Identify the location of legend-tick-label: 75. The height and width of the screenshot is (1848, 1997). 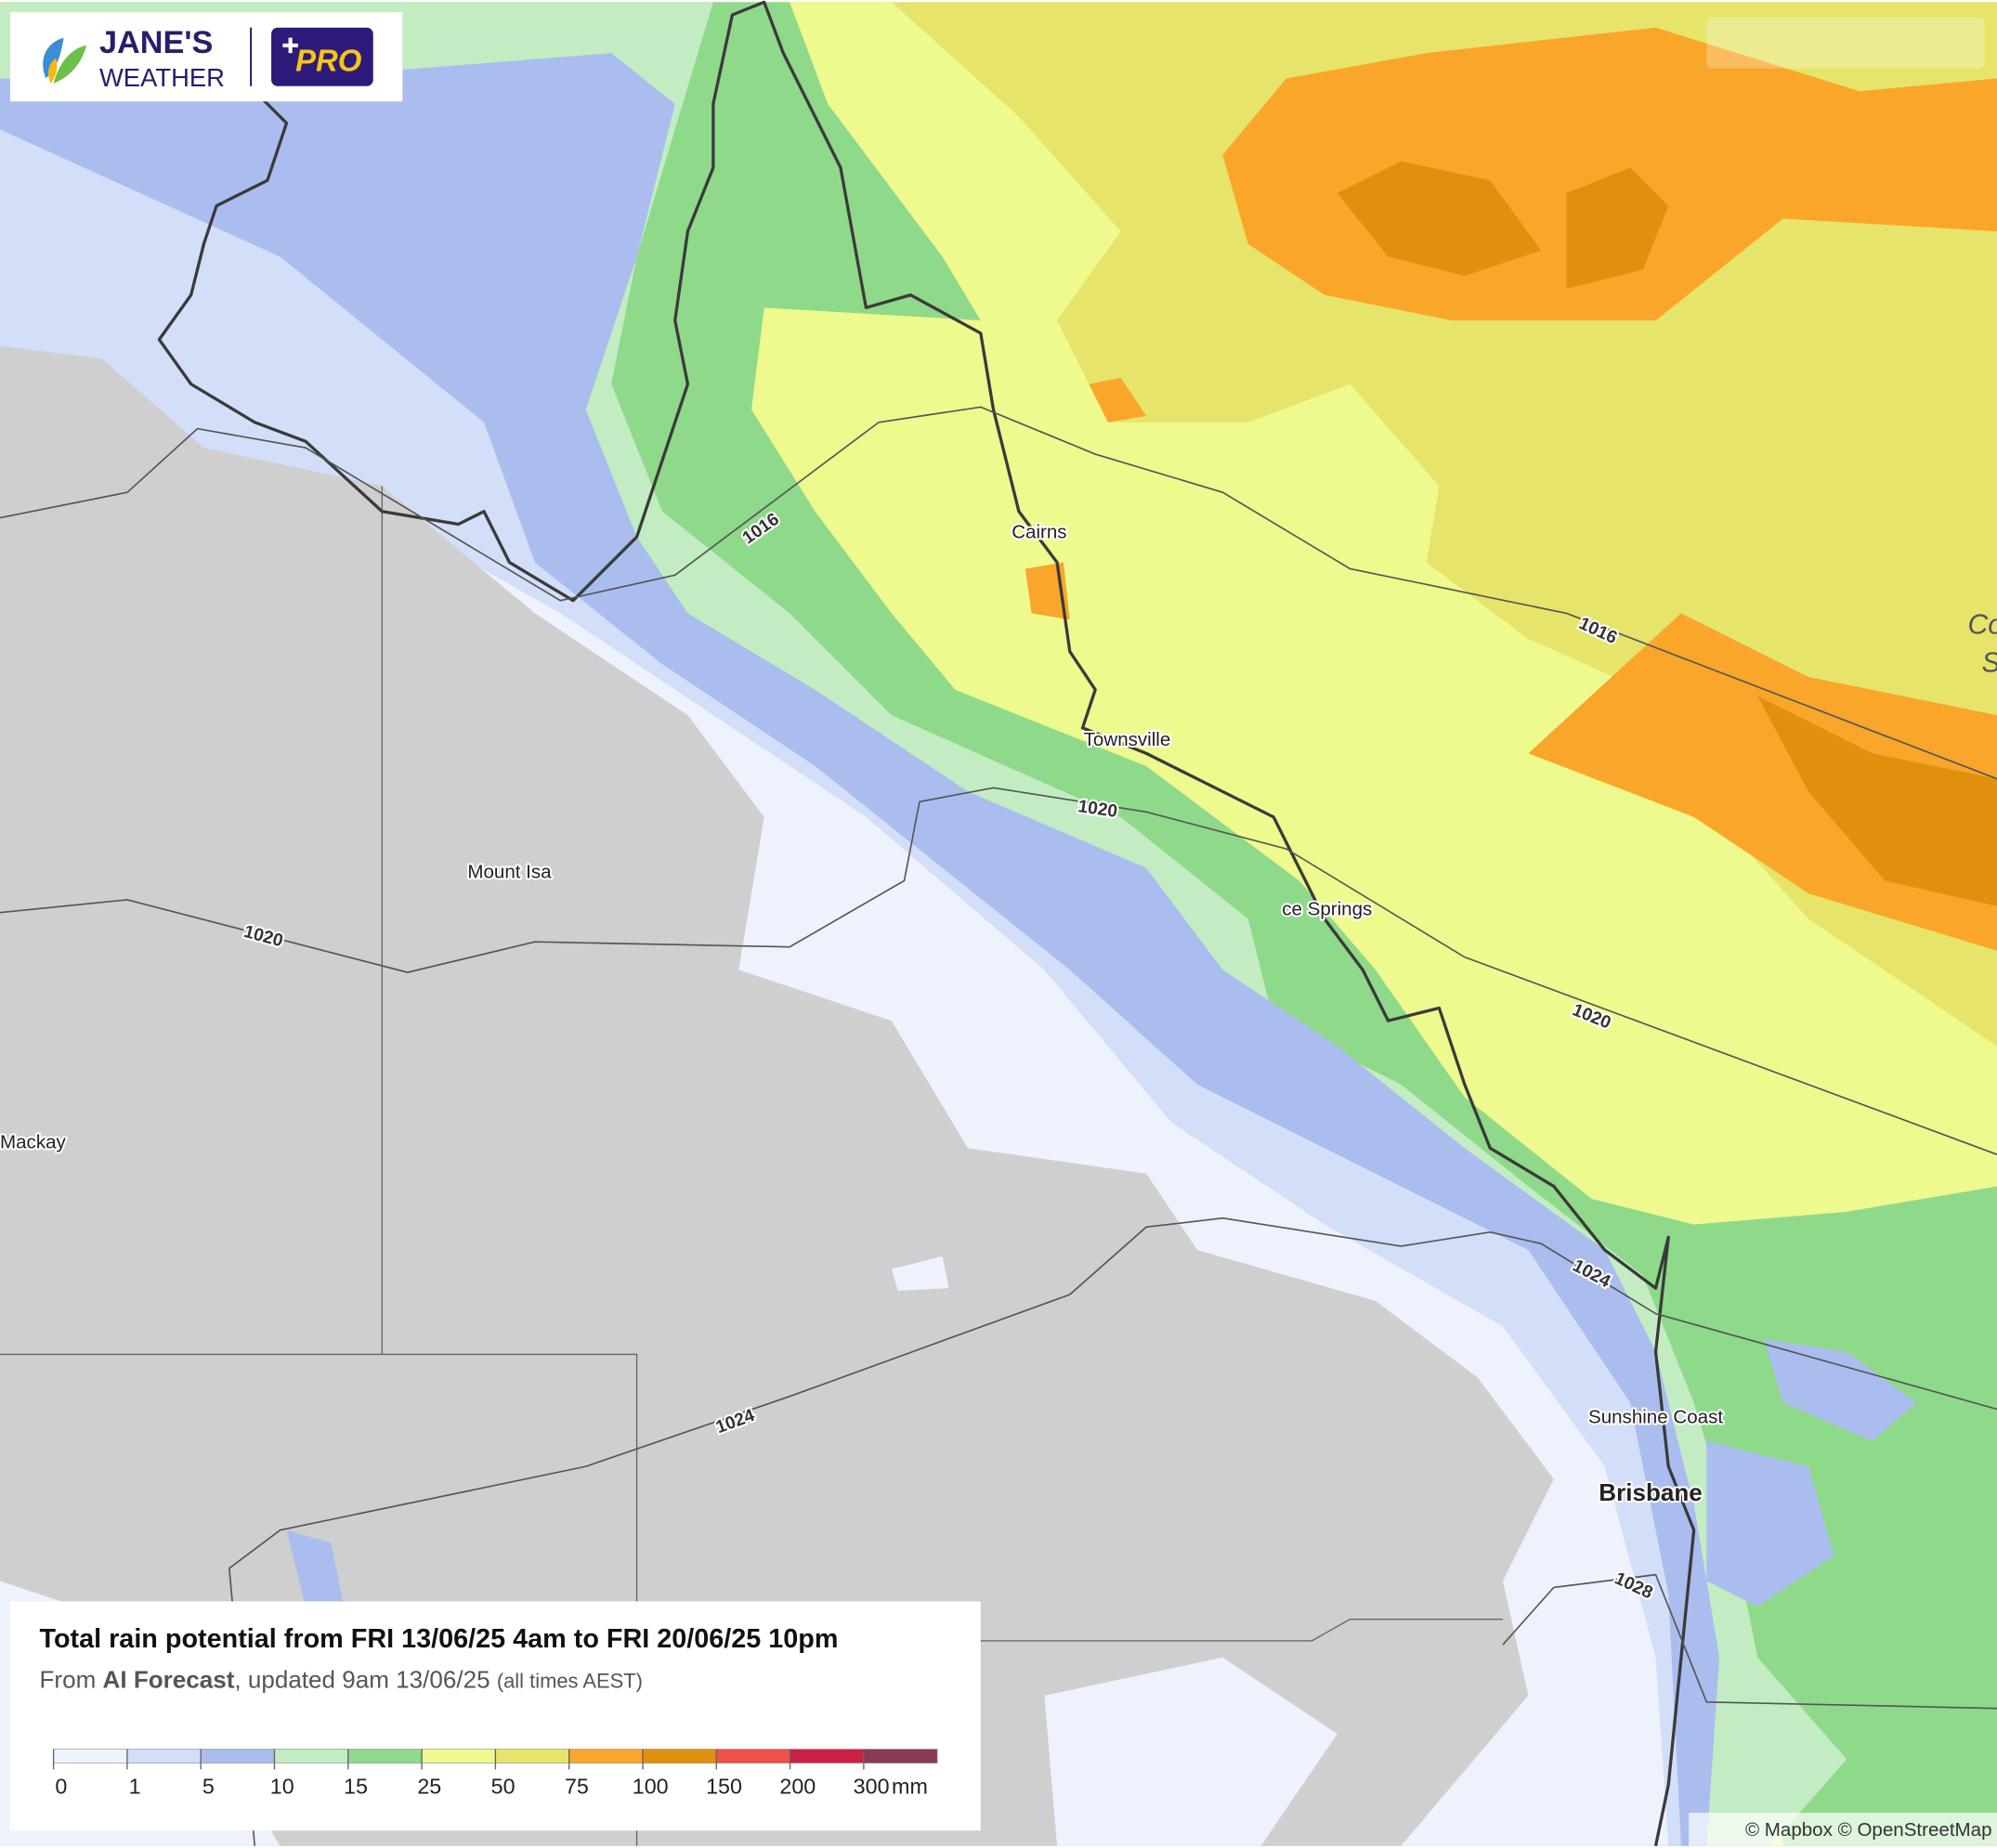
(577, 1787).